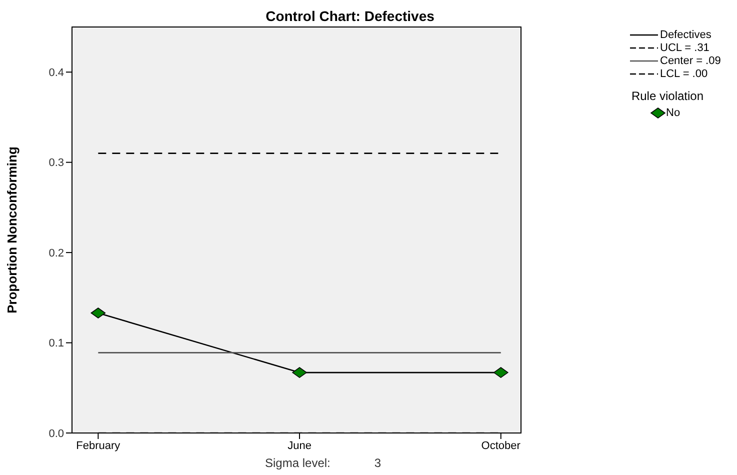 Image resolution: width=737 pixels, height=475 pixels. Describe the element at coordinates (690, 60) in the screenshot. I see `legend-label: Center = .09` at that location.